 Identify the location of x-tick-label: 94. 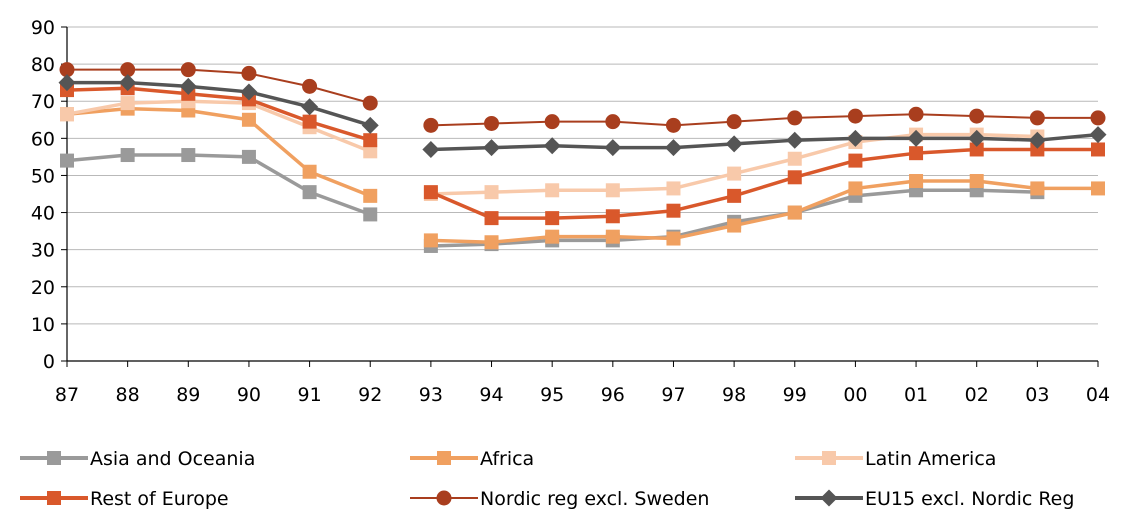
(491, 395).